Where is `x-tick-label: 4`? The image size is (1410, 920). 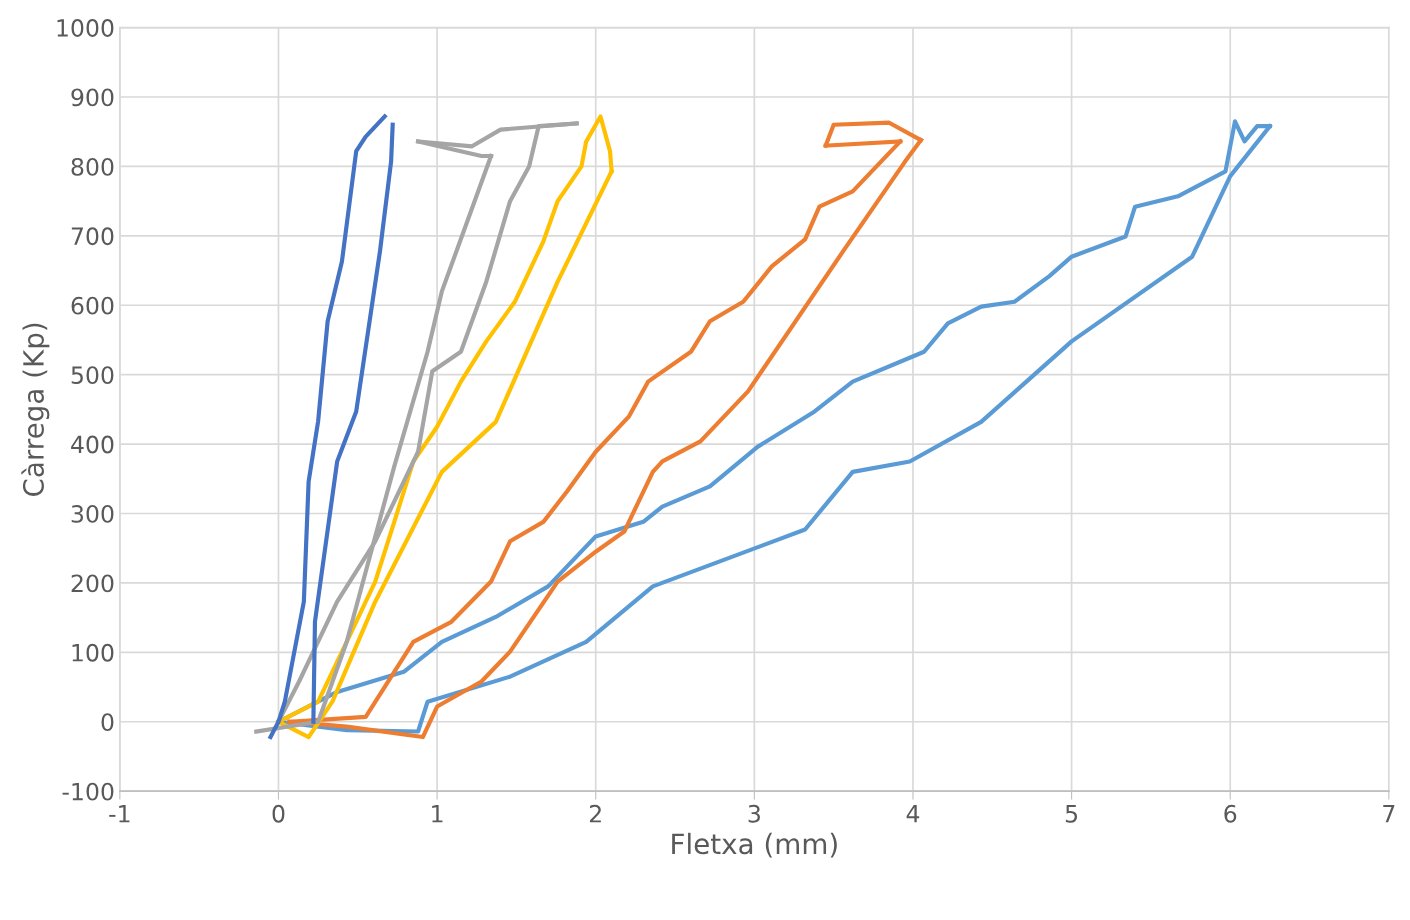
x-tick-label: 4 is located at coordinates (913, 814).